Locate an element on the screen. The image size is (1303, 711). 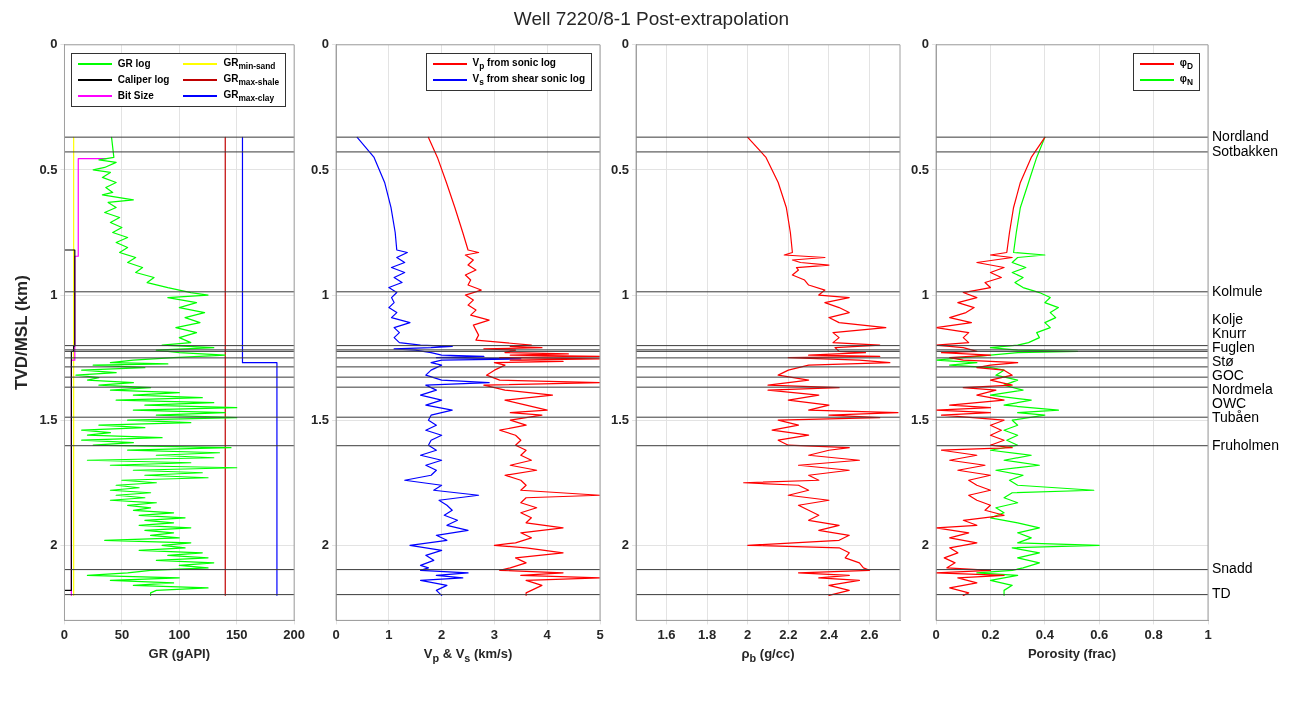
x-tick-label: 2.6 is located at coordinates (869, 634).